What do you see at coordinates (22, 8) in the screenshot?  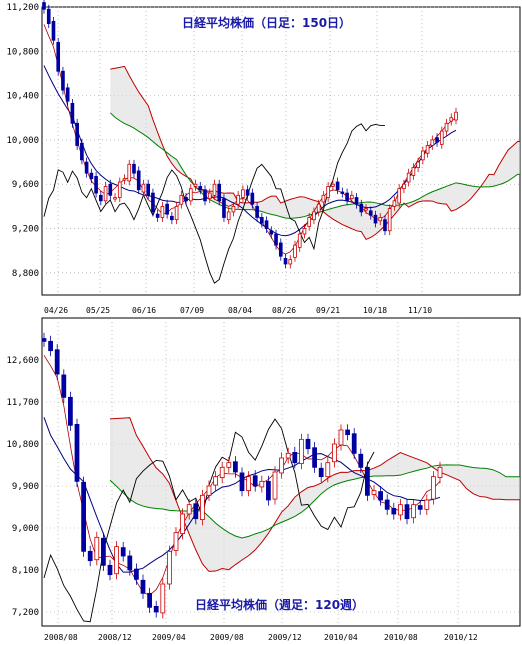 I see `y-tick-label: 11,200` at bounding box center [22, 8].